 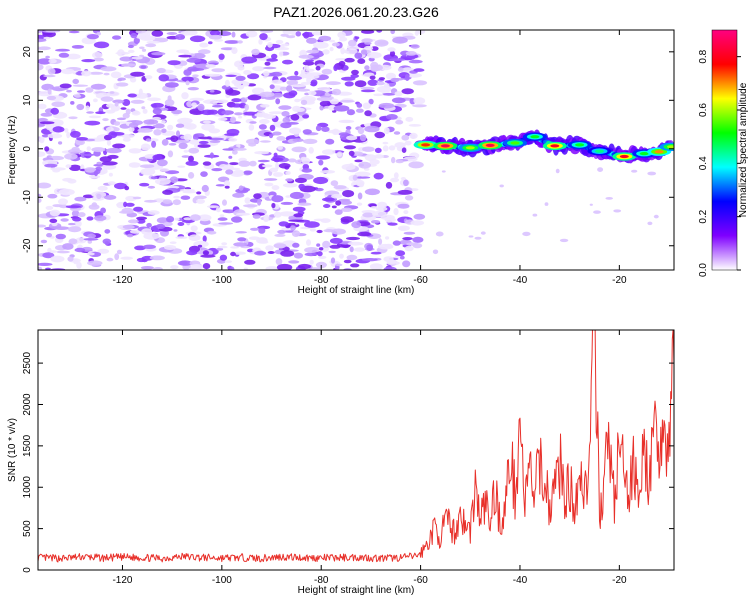 I want to click on x-tick-label: -20, so click(x=619, y=580).